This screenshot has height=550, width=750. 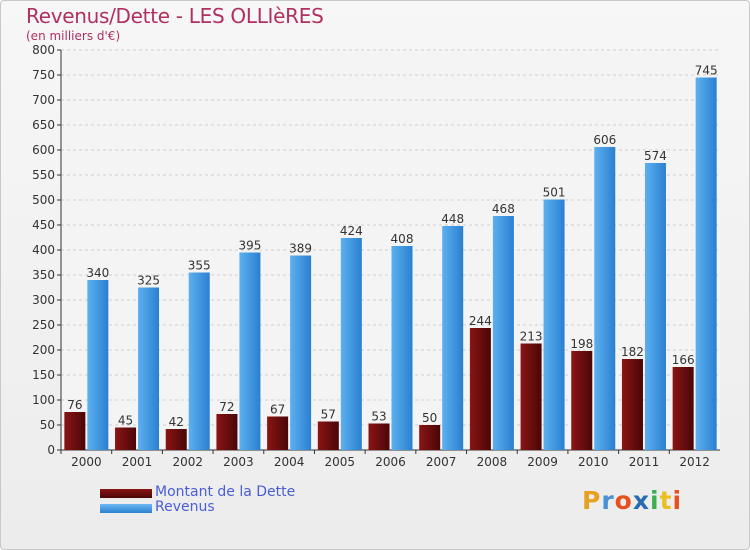 I want to click on legend-label-dette: Montant de la Dette, so click(x=225, y=492).